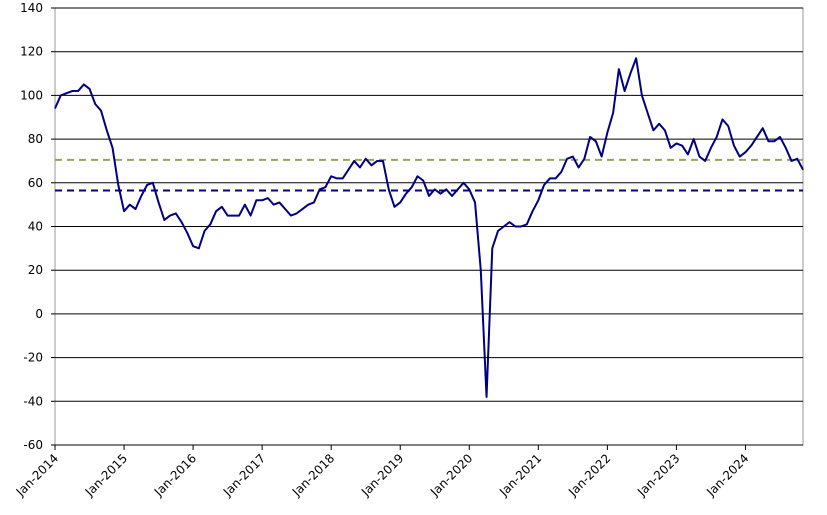 The width and height of the screenshot is (827, 515). Describe the element at coordinates (35, 183) in the screenshot. I see `y-tick-label: 60` at that location.